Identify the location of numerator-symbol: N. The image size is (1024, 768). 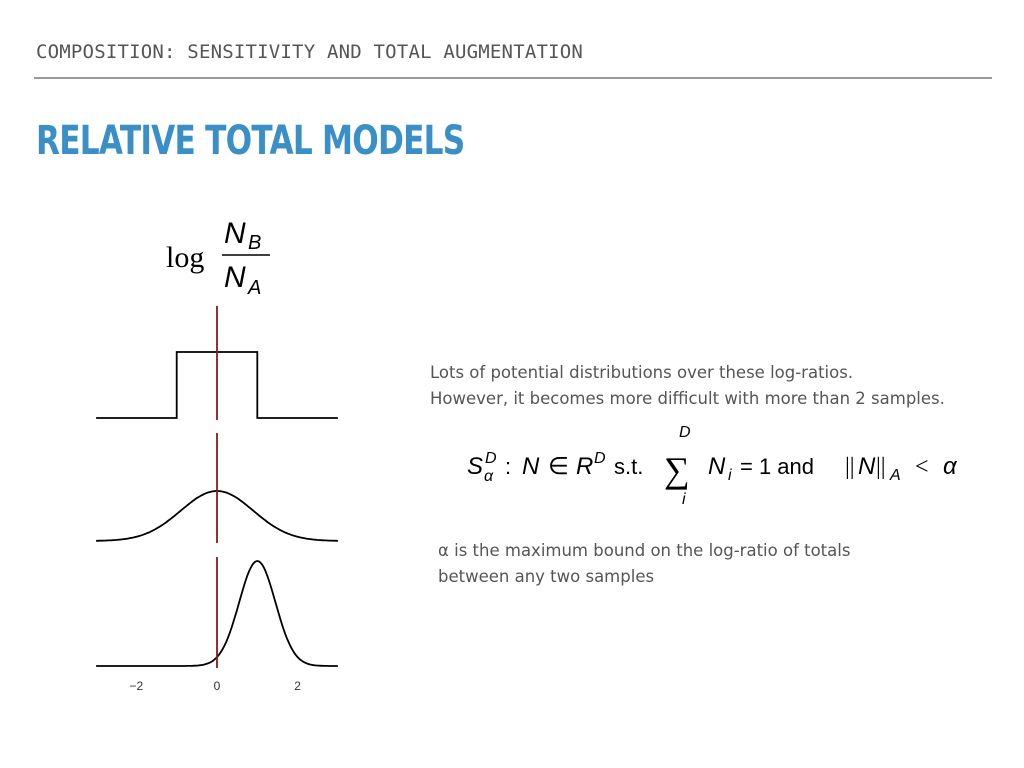
(235, 233).